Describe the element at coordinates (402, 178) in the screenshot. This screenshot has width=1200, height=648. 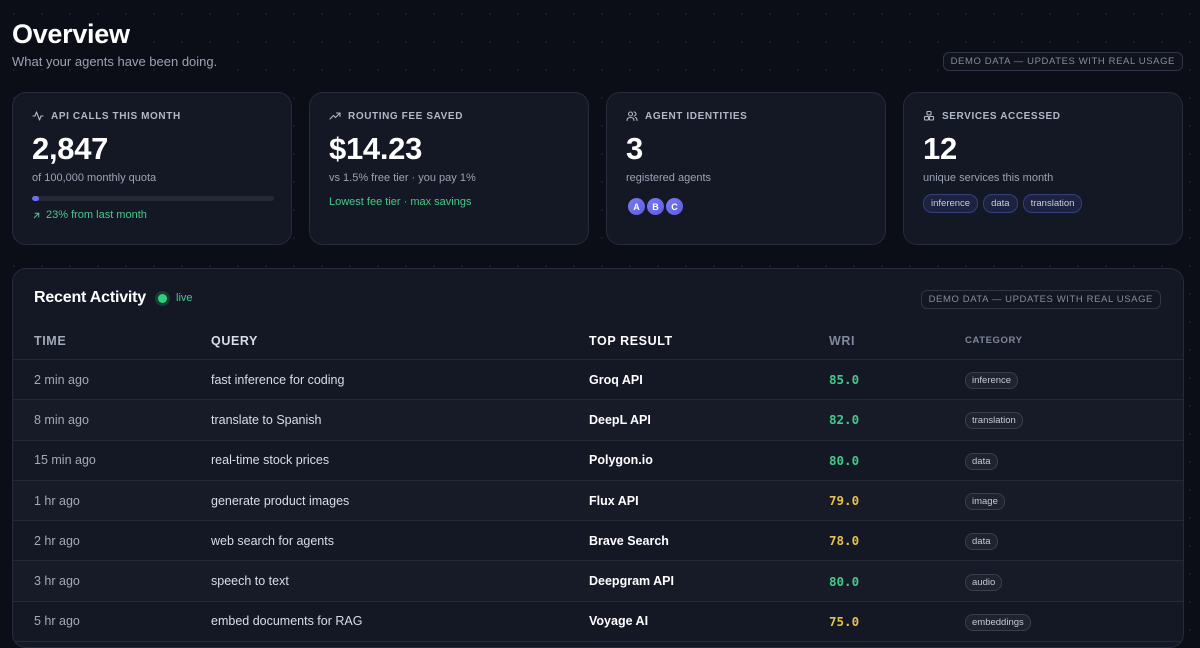
I see `routing-fee-sub: vs 1.5% free tier · you pay 1%` at that location.